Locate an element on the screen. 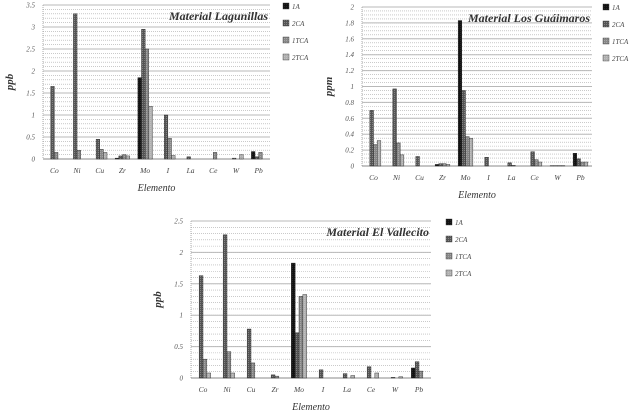 This screenshot has width=632, height=415. y-tick-label: 2.5 is located at coordinates (30, 50).